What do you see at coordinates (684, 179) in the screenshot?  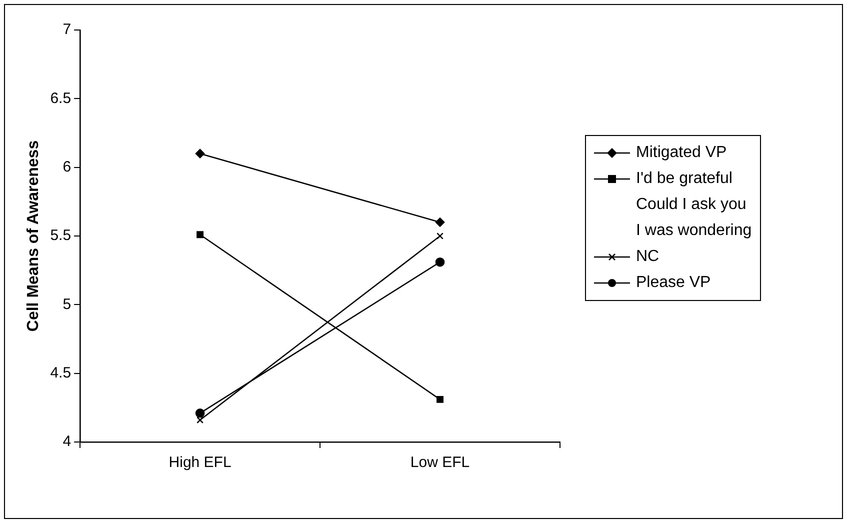 I see `legend-label: I'd be grateful` at bounding box center [684, 179].